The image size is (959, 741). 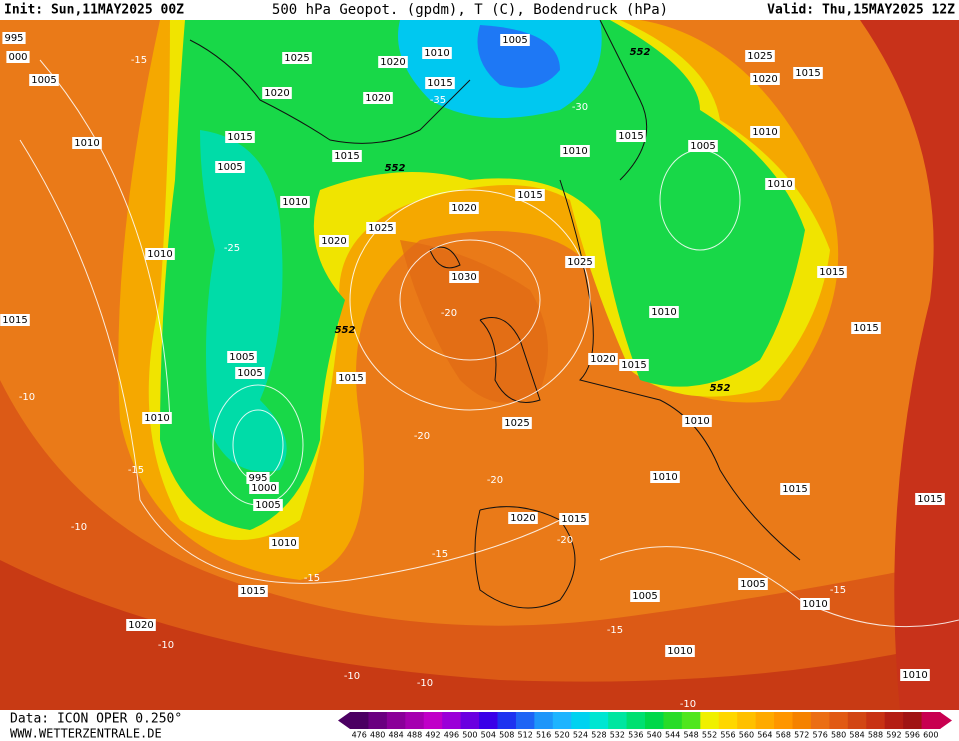 I want to click on colorbar-label: 564, so click(x=764, y=735).